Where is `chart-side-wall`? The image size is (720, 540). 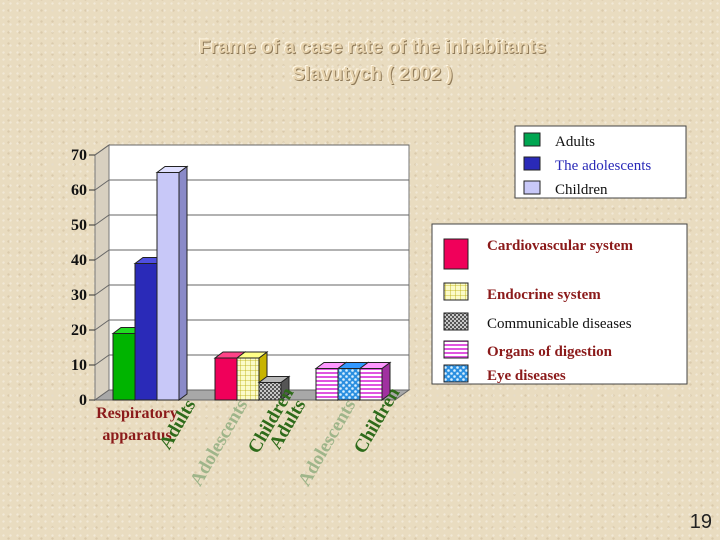
chart-side-wall is located at coordinates (102, 272).